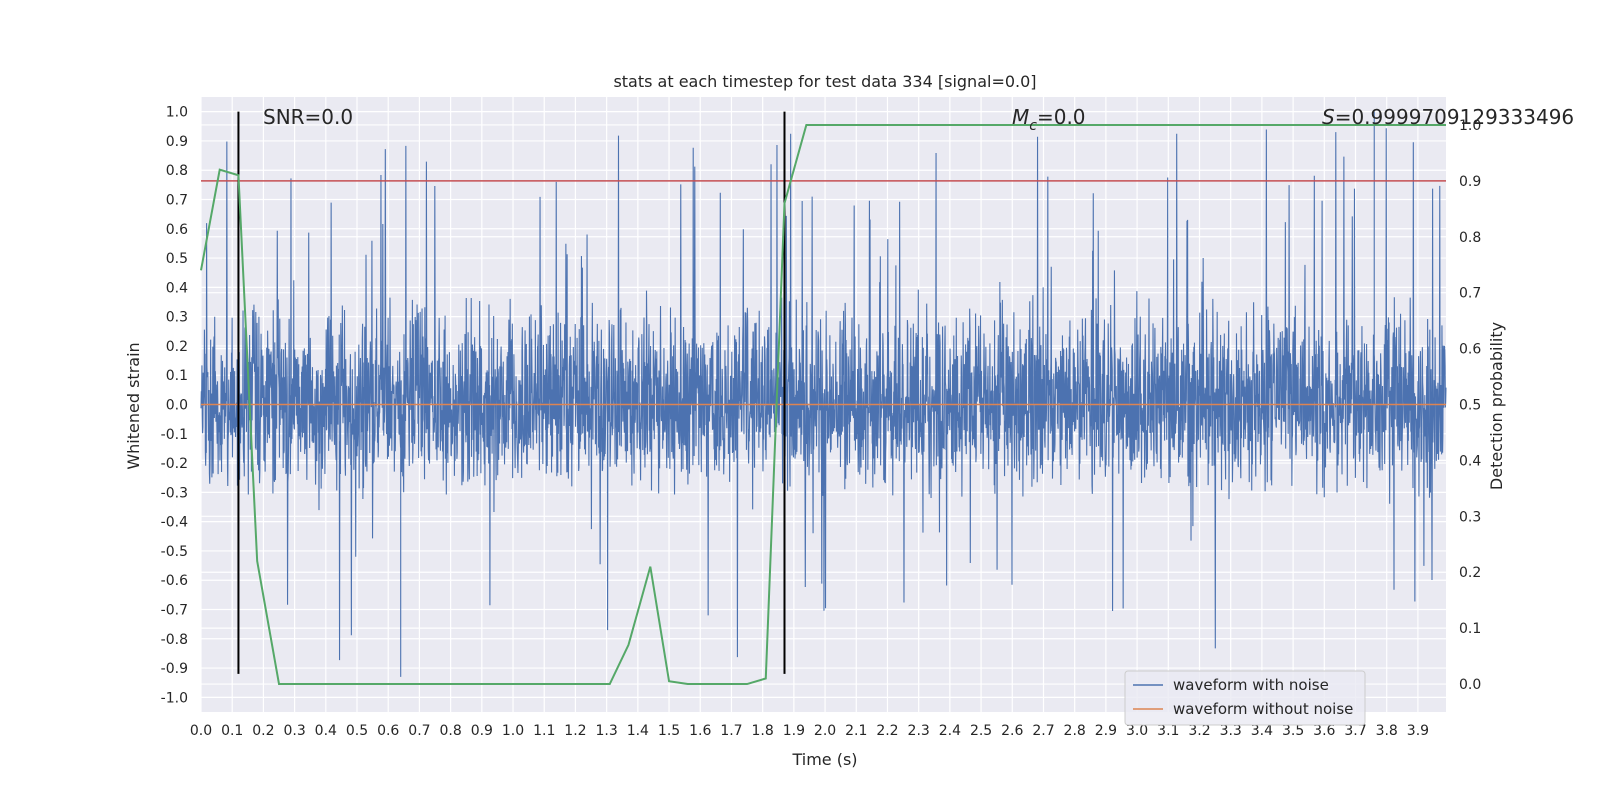 The height and width of the screenshot is (800, 1600). I want to click on x-tick-label: 2.8, so click(1075, 731).